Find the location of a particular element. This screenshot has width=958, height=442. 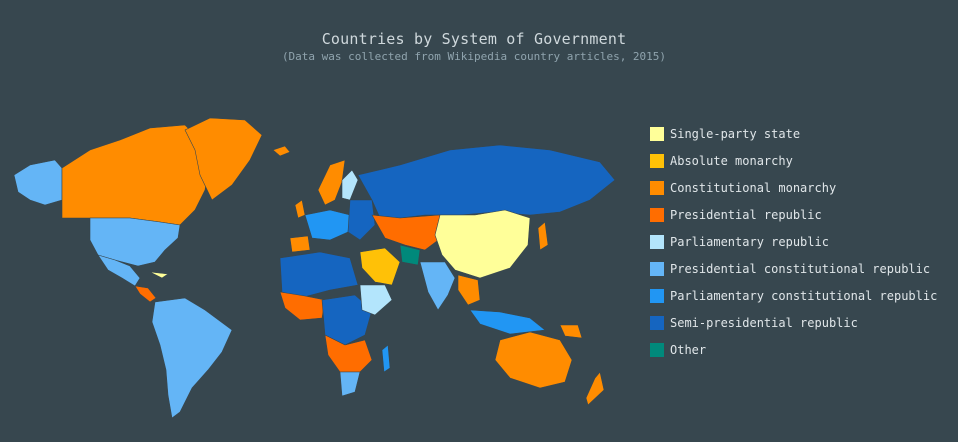

region-indonesia is located at coordinates (507, 322).